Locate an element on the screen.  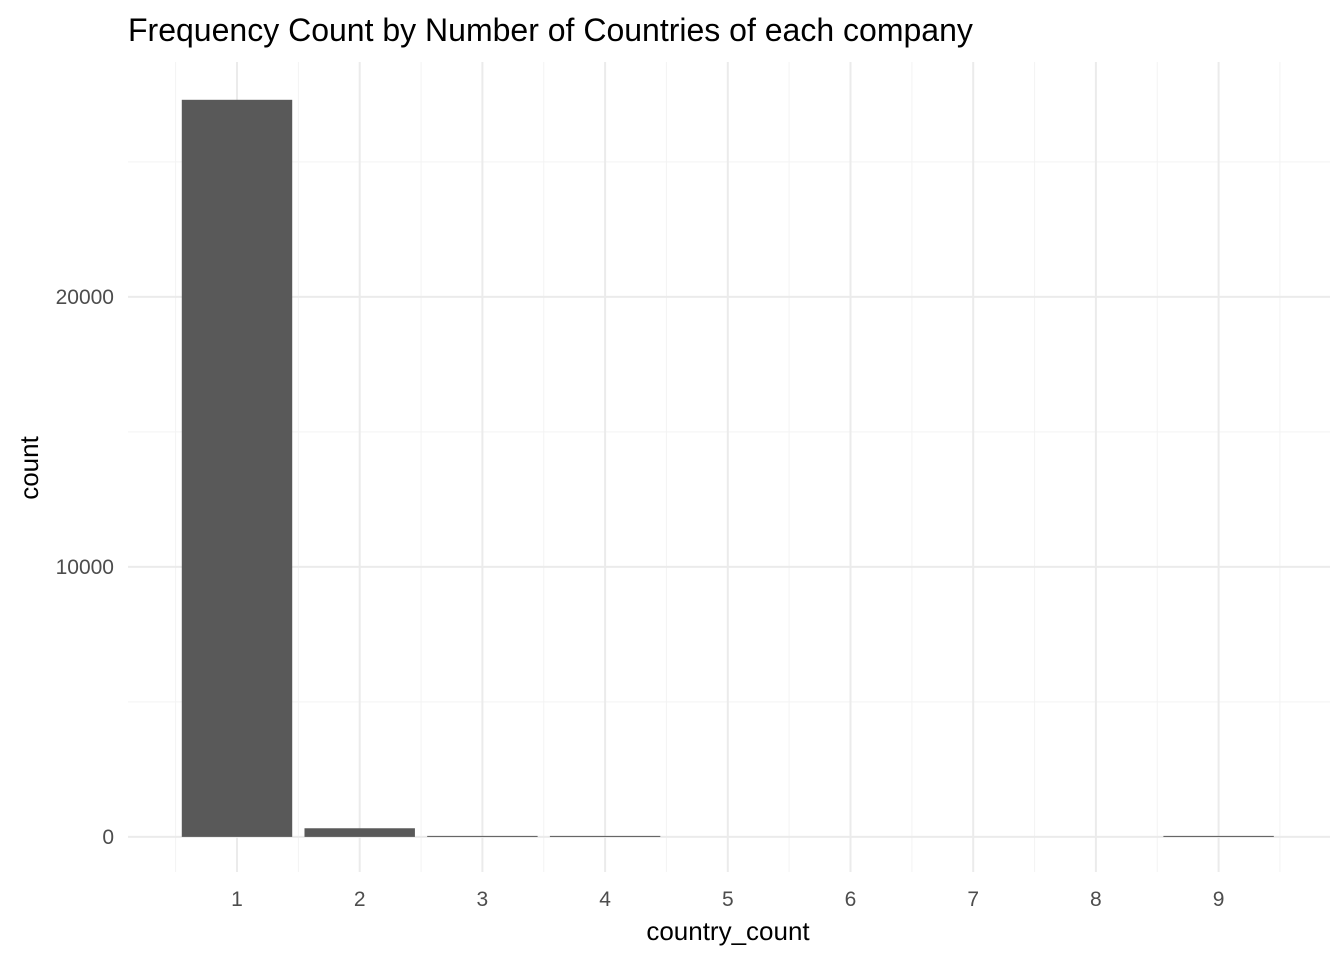
x-tick-label: 3 is located at coordinates (483, 899).